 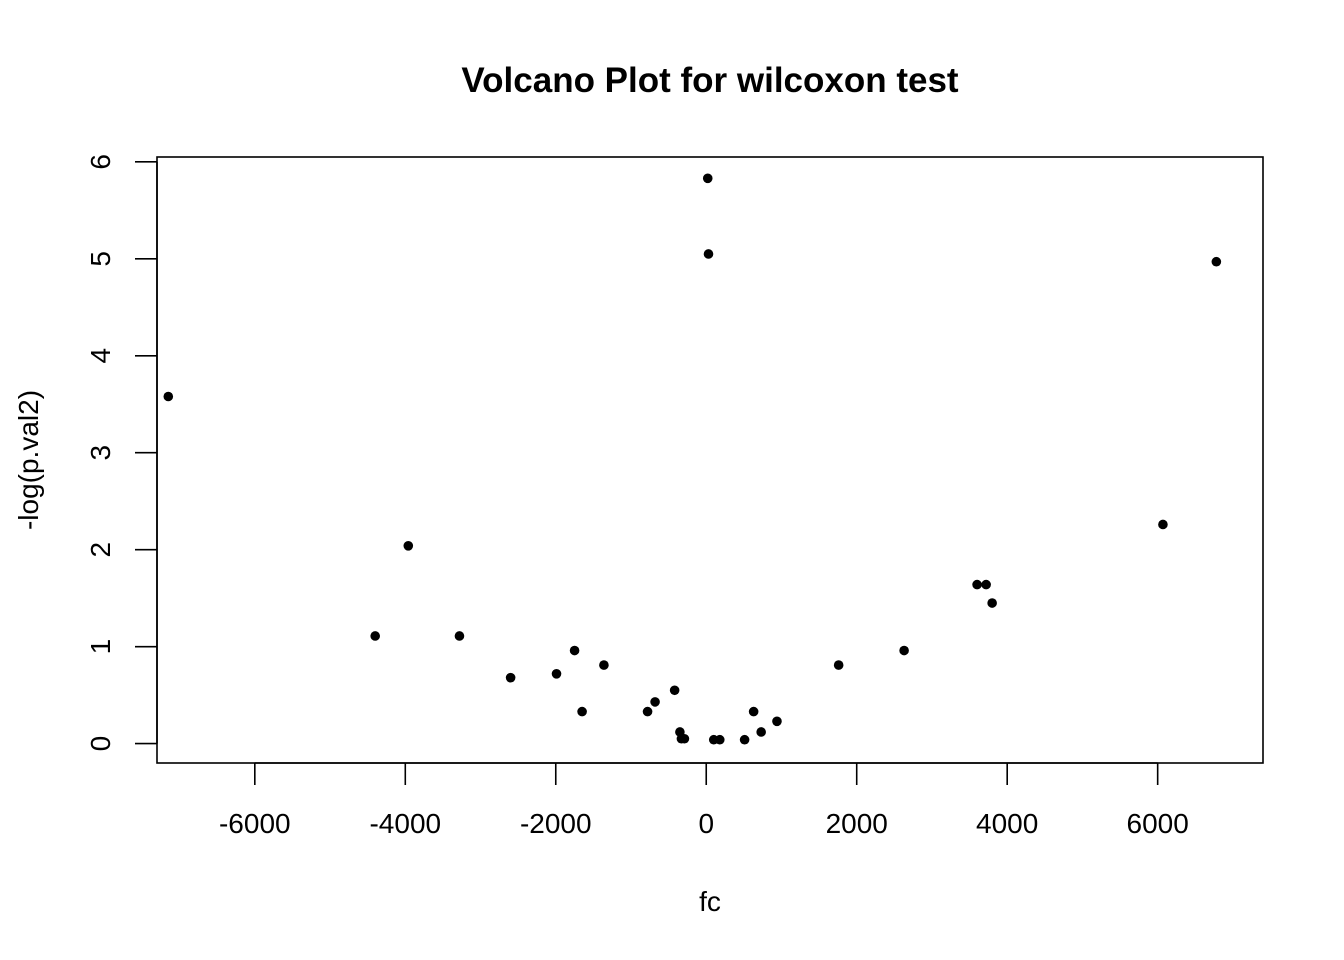 What do you see at coordinates (405, 823) in the screenshot?
I see `x-tick-label: -4000` at bounding box center [405, 823].